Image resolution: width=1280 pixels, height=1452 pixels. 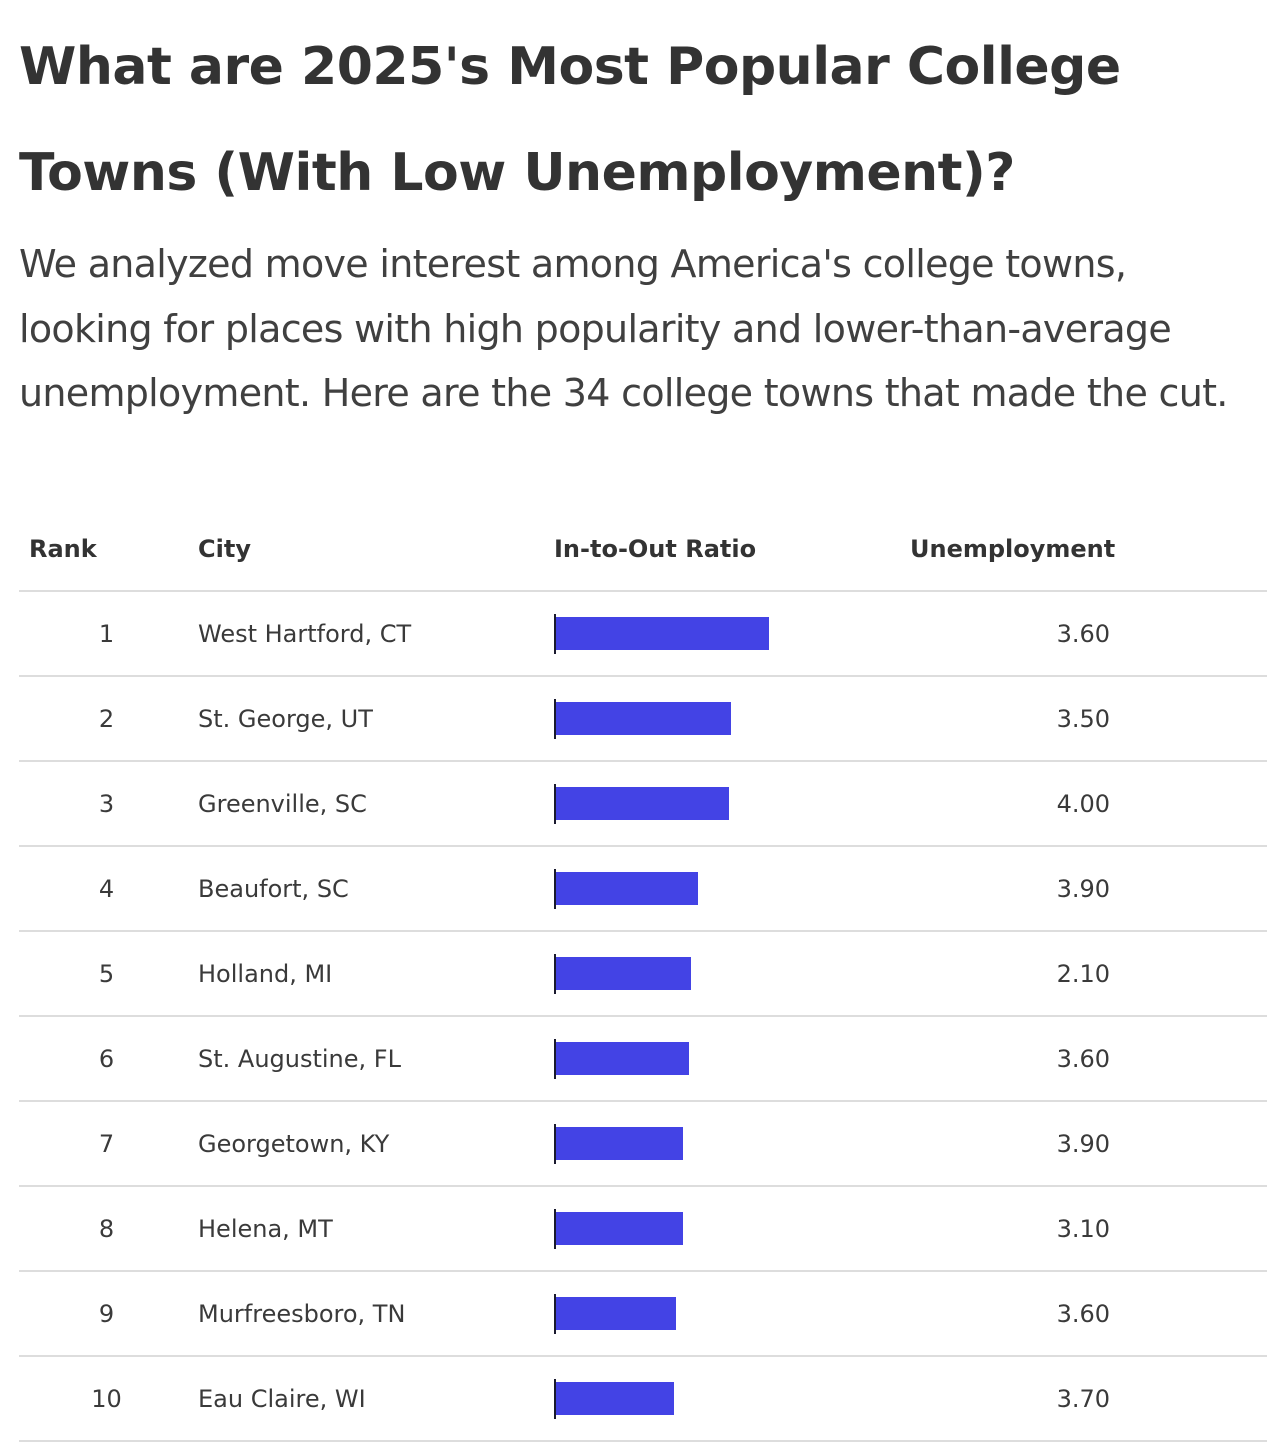 I want to click on table-row: 3 Greenville, SC 4.00, so click(x=643, y=804).